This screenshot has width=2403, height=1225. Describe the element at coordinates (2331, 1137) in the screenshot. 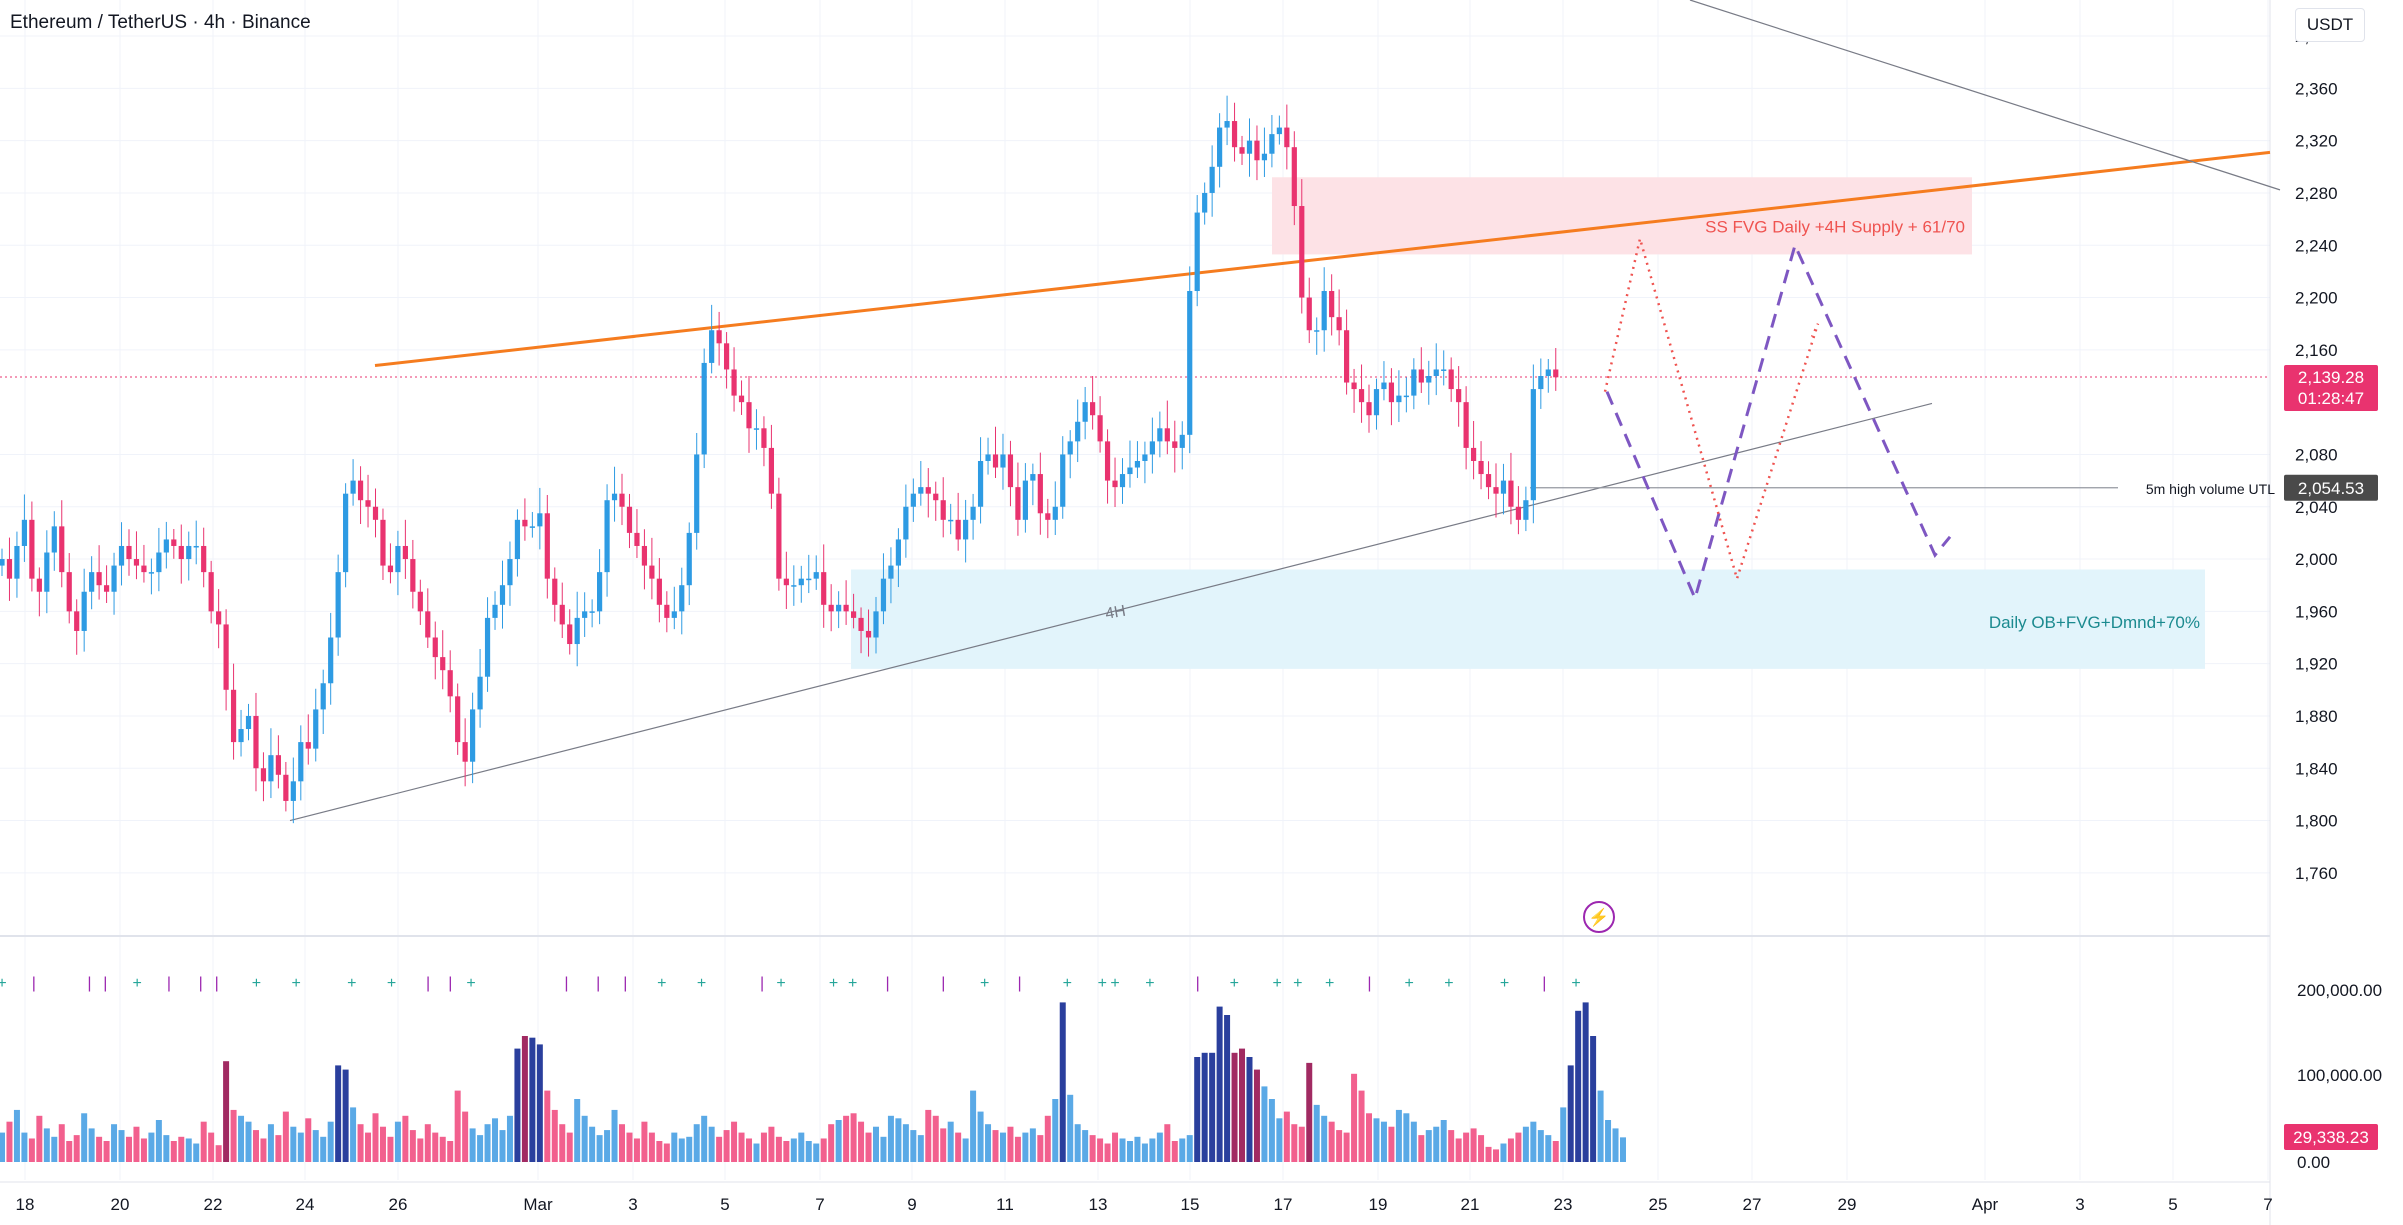

I see `last-volume-badge` at that location.